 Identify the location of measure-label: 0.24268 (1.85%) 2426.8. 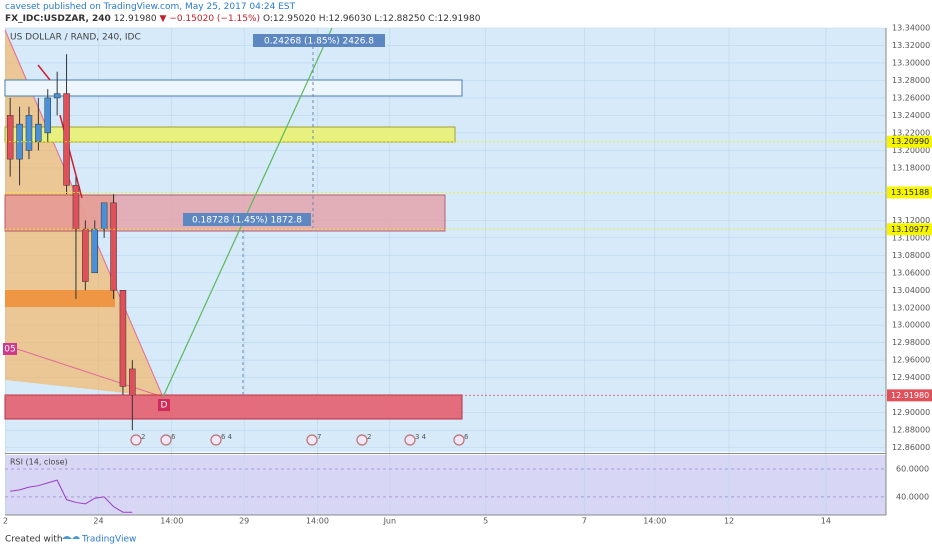
(319, 42).